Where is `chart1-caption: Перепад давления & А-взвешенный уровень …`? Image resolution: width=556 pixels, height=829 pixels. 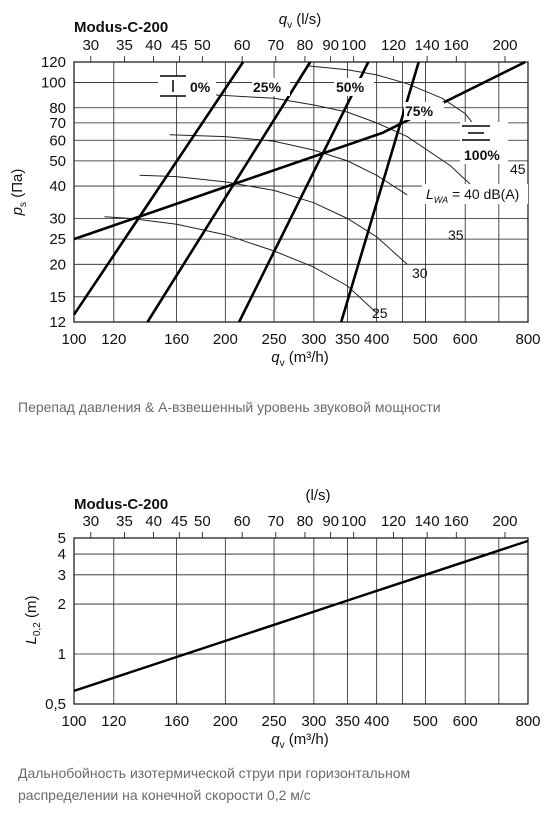
chart1-caption: Перепад давления & А-взвешенный уровень … is located at coordinates (229, 407).